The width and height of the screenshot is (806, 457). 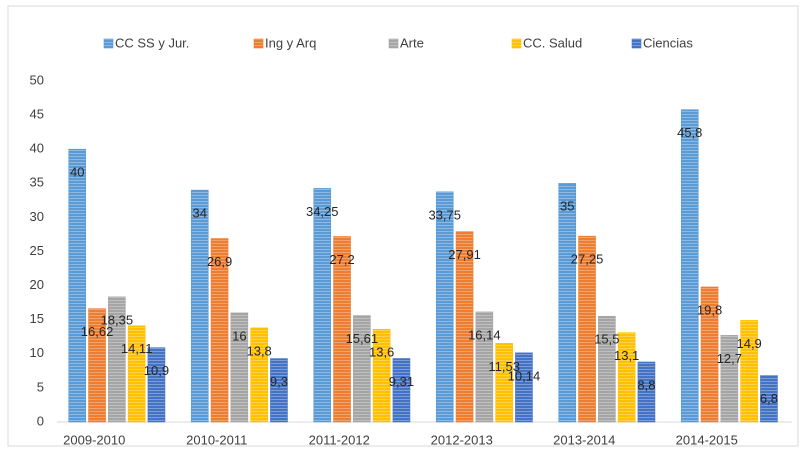 I want to click on x-tick-label: 2010-2011, so click(x=216, y=439).